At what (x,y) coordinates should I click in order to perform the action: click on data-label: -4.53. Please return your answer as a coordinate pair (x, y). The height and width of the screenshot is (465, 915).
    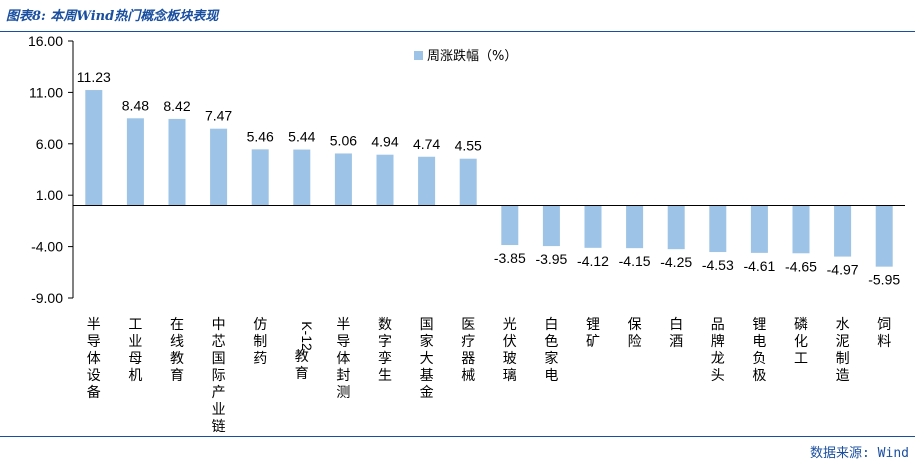
    Looking at the image, I should click on (718, 265).